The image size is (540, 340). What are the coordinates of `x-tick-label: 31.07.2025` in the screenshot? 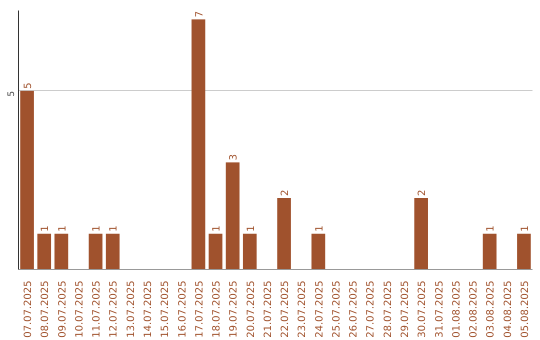 It's located at (440, 309).